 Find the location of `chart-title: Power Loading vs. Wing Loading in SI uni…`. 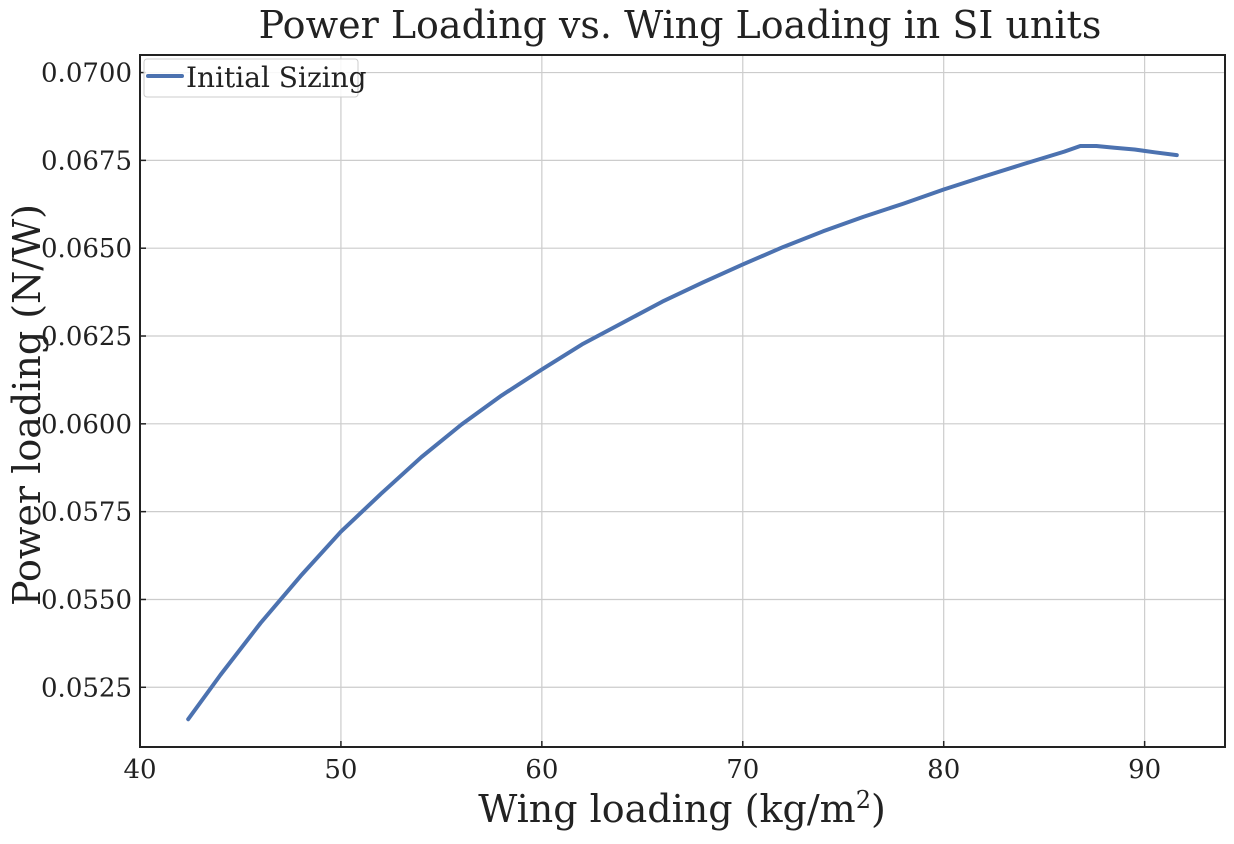

chart-title: Power Loading vs. Wing Loading in SI uni… is located at coordinates (680, 25).